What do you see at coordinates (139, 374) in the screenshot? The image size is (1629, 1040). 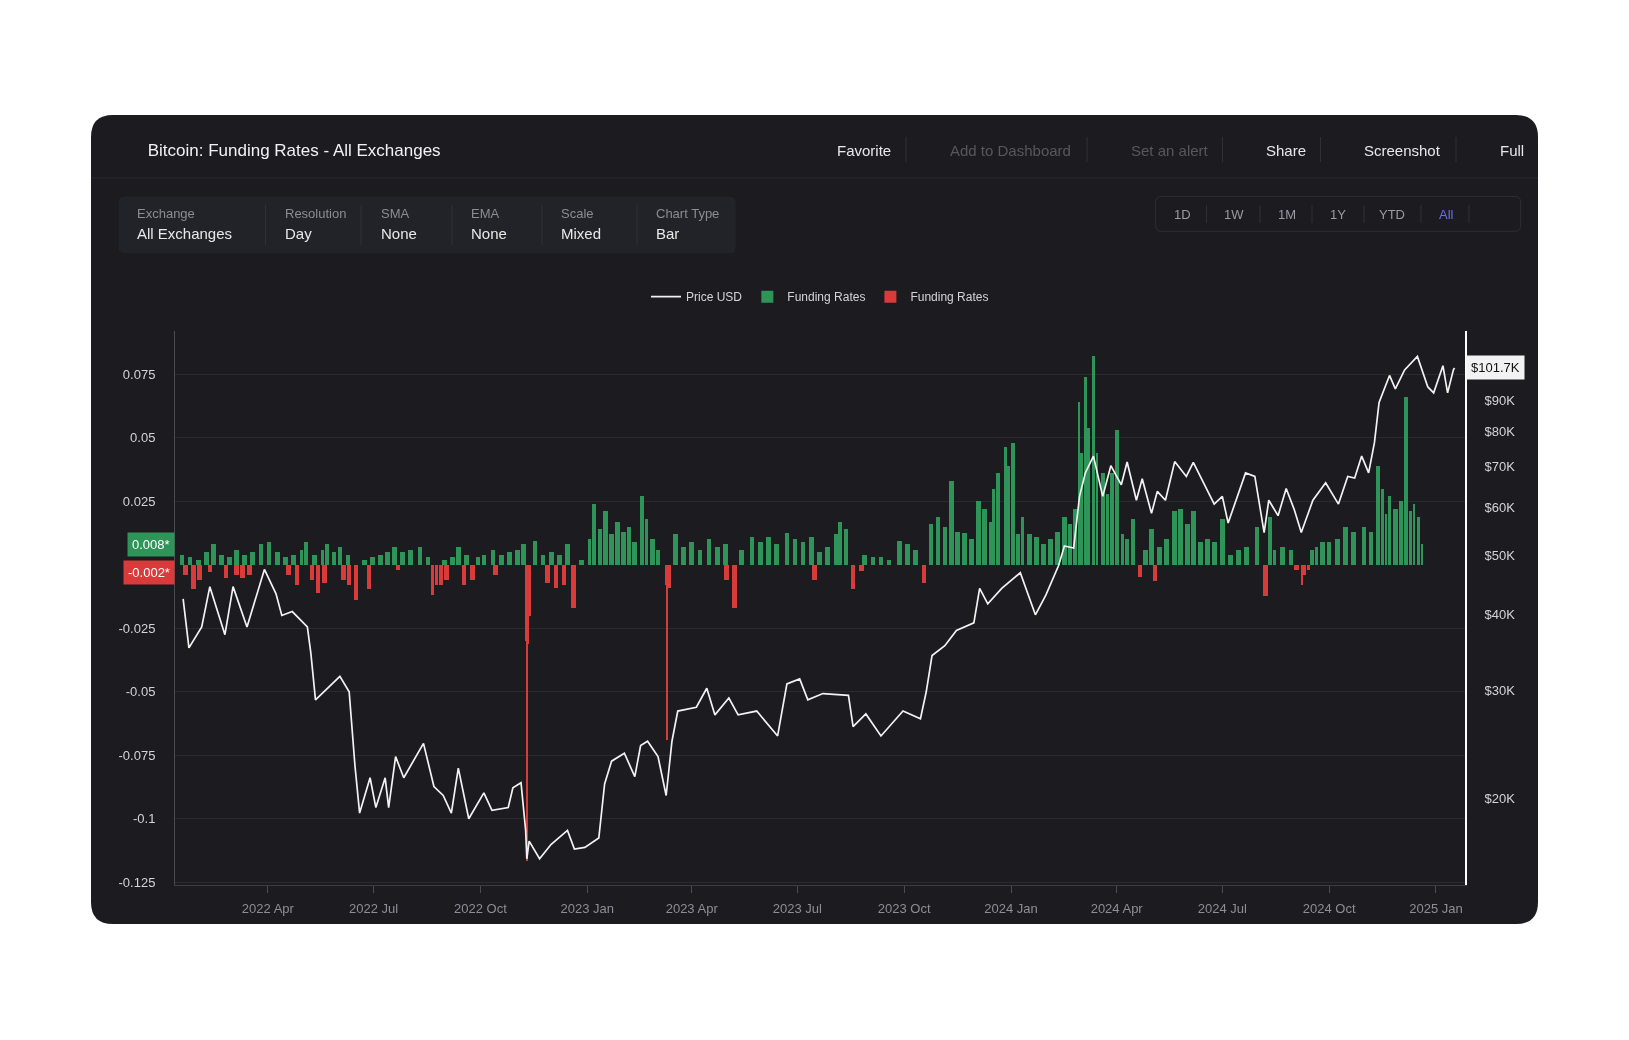 I see `y-tick-label: 0.075` at bounding box center [139, 374].